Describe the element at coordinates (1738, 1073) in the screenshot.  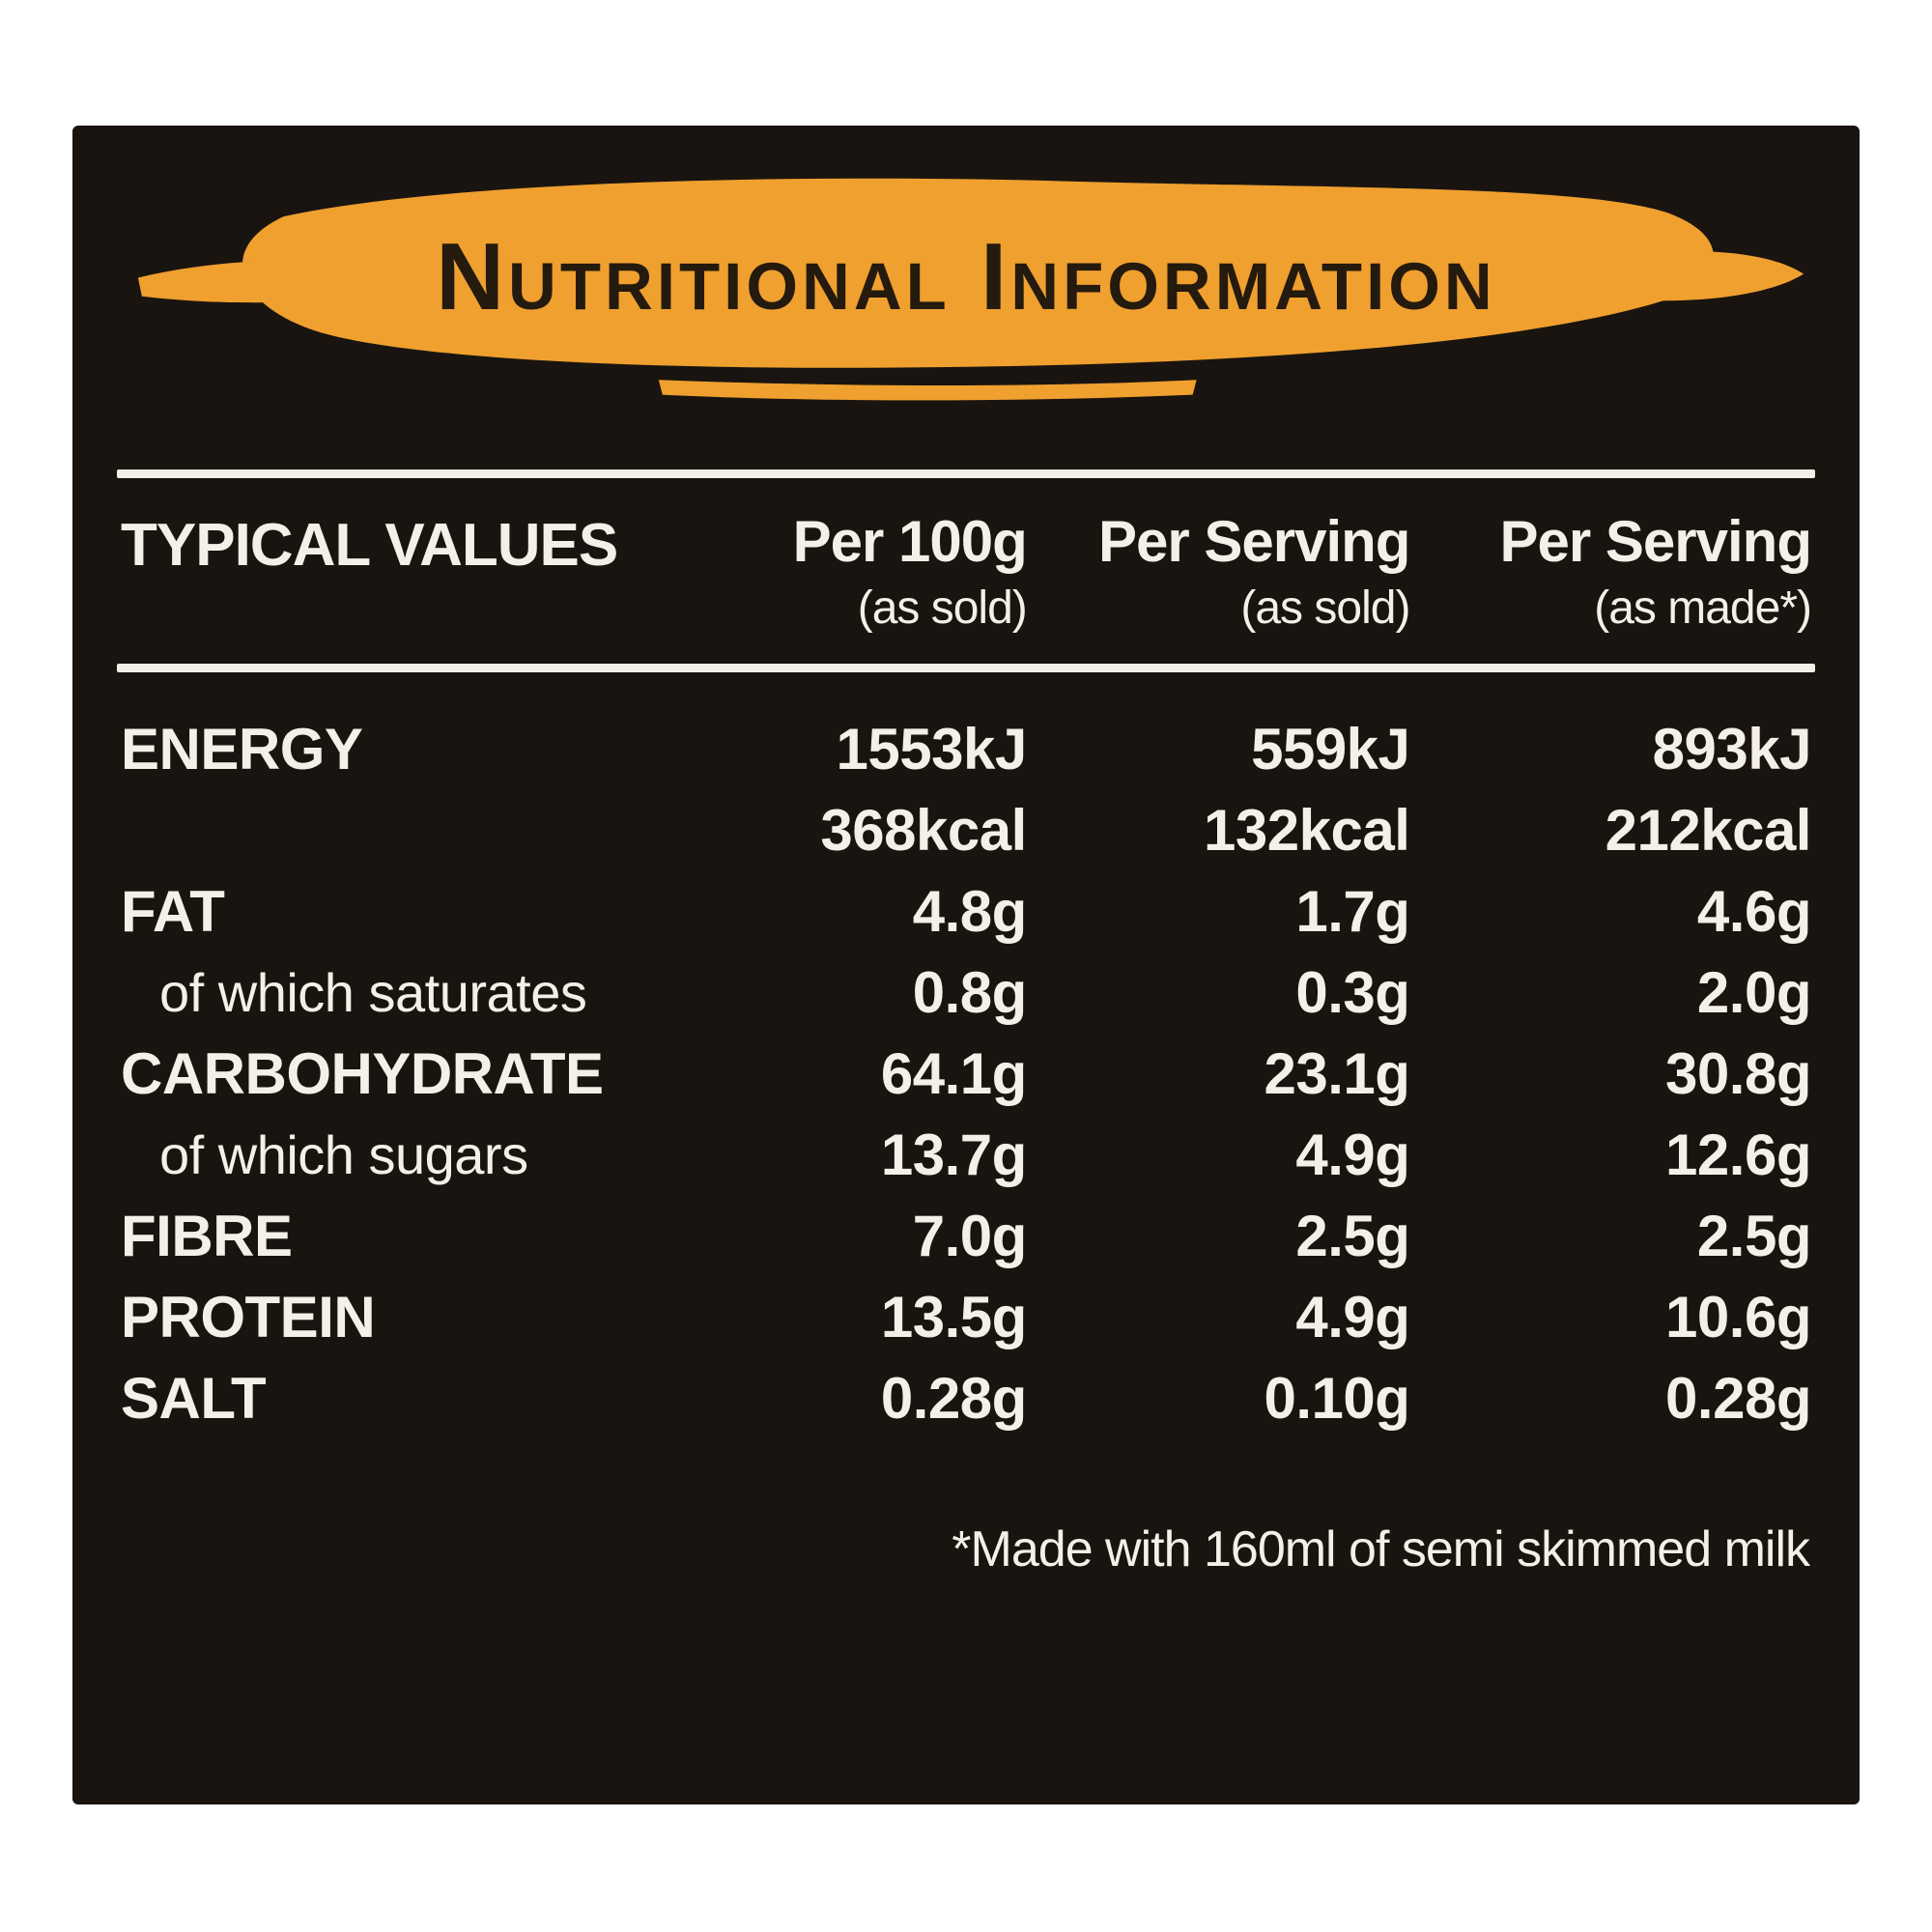
I see `row-value: 30.8g` at that location.